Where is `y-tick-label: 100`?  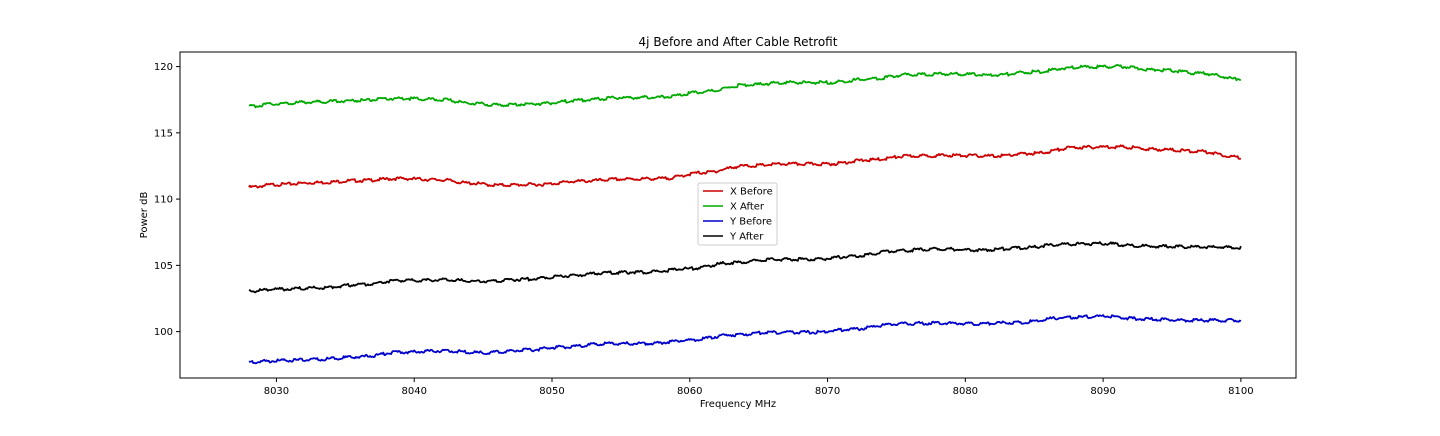 y-tick-label: 100 is located at coordinates (163, 332).